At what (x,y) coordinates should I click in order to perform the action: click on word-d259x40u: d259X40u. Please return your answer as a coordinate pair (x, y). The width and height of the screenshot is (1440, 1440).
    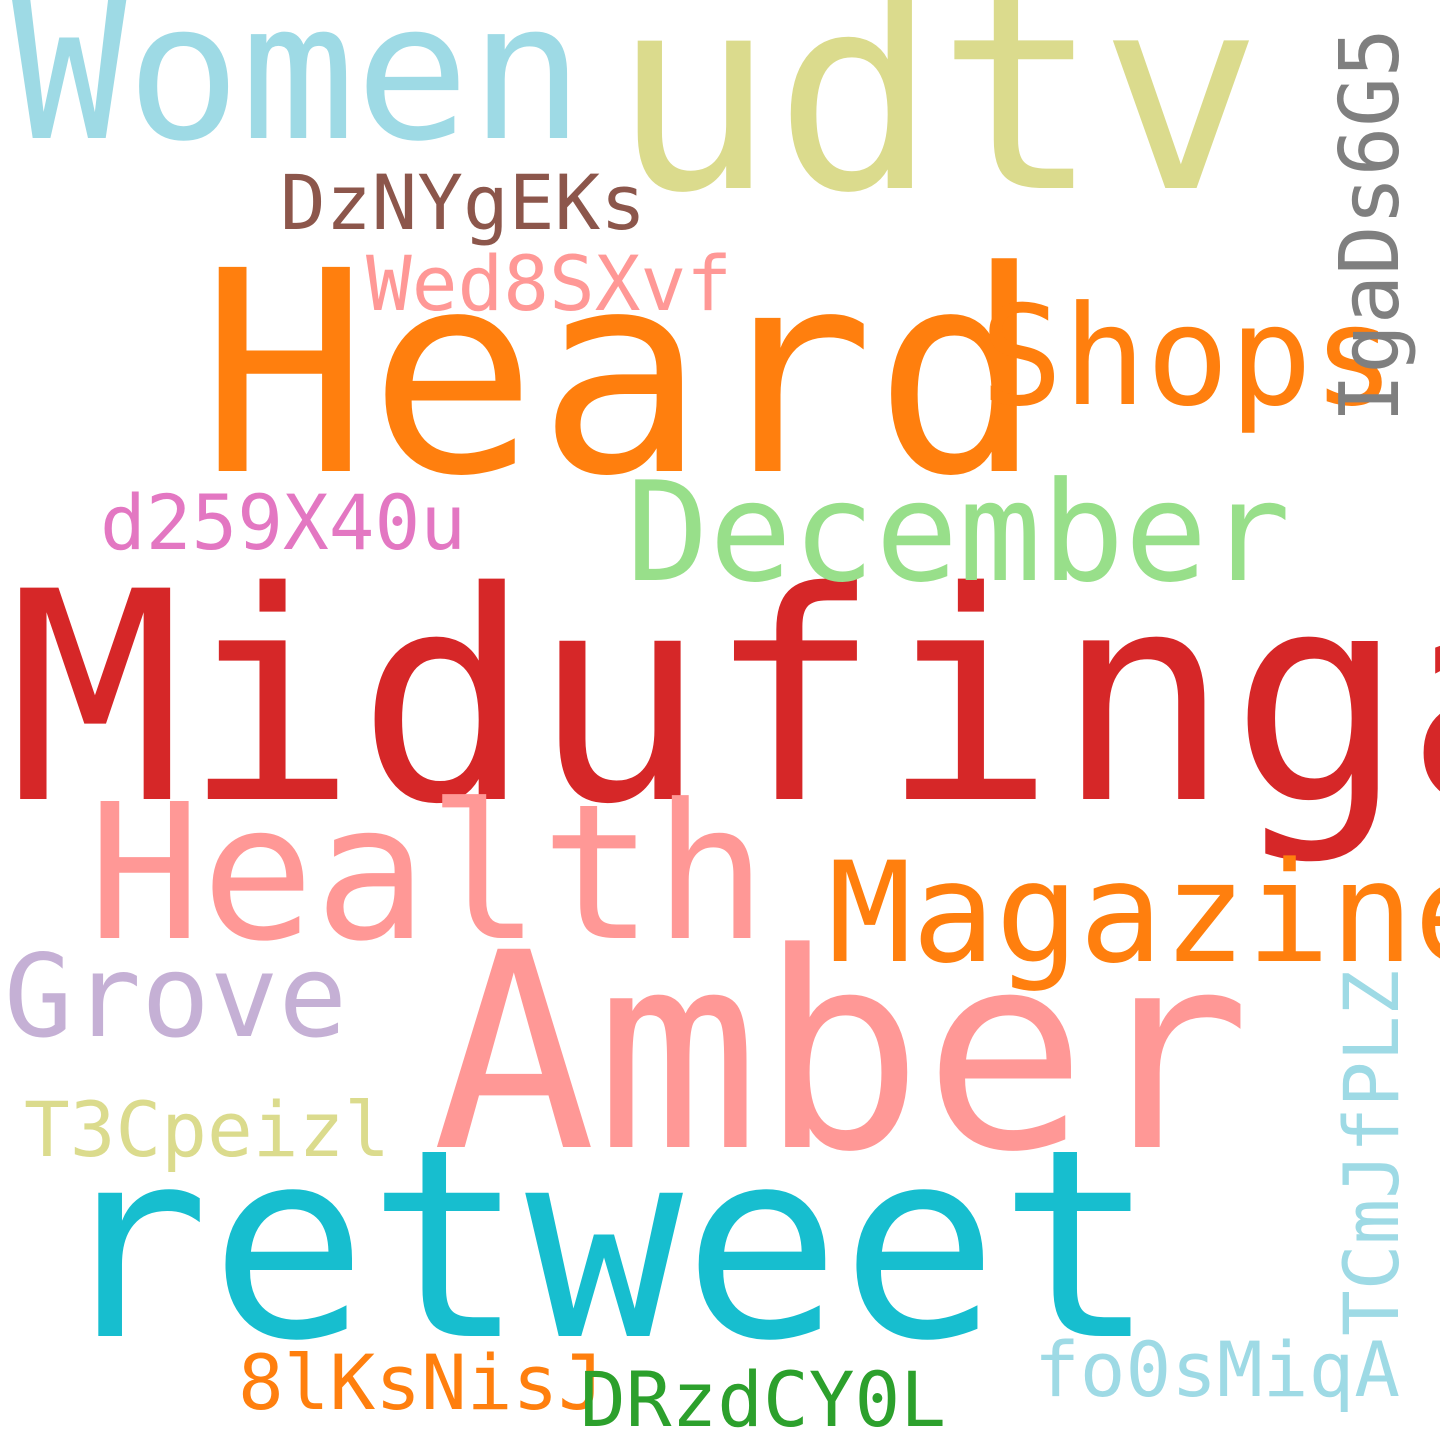
    Looking at the image, I should click on (283, 522).